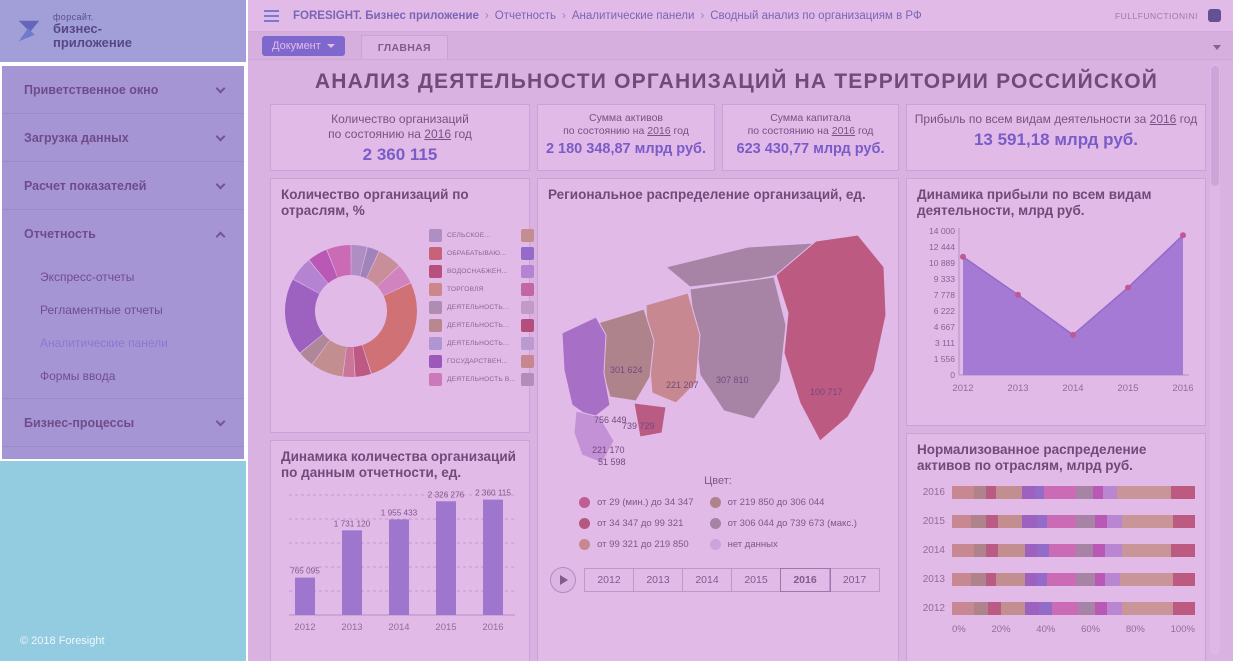 This screenshot has width=1233, height=661. Describe the element at coordinates (123, 276) in the screenshot. I see `sidebar-item-express-reports: Экспресс-отчеты` at that location.